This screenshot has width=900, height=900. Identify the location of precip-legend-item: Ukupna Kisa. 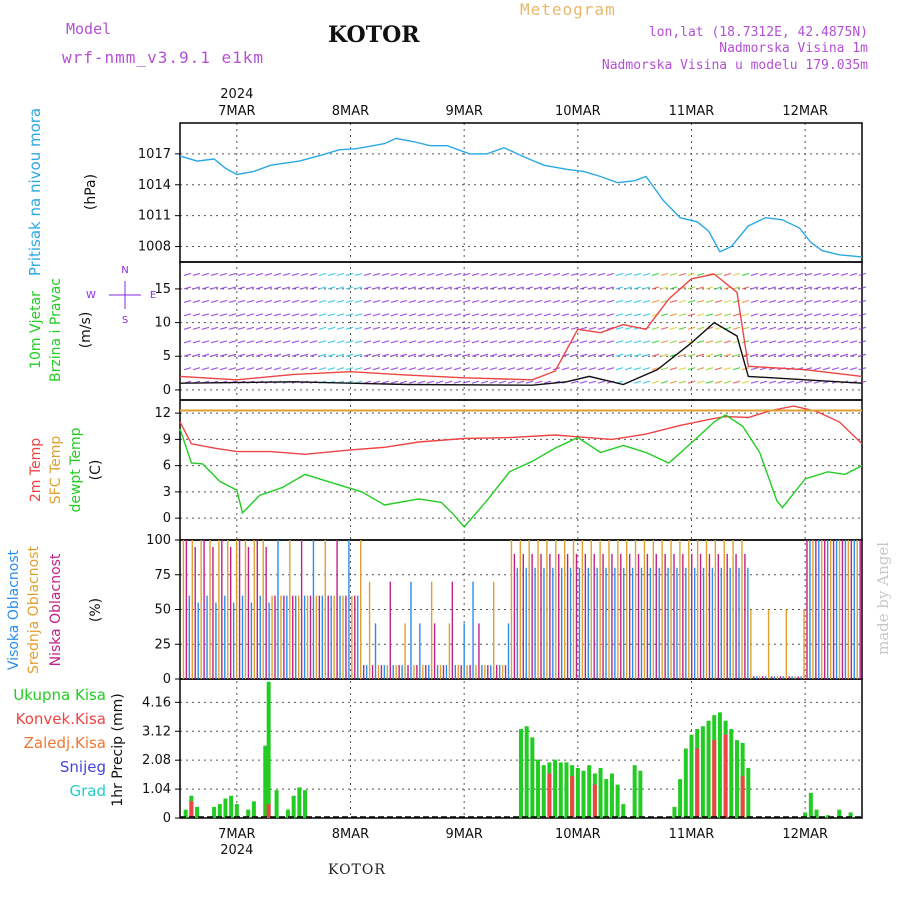
(59, 695).